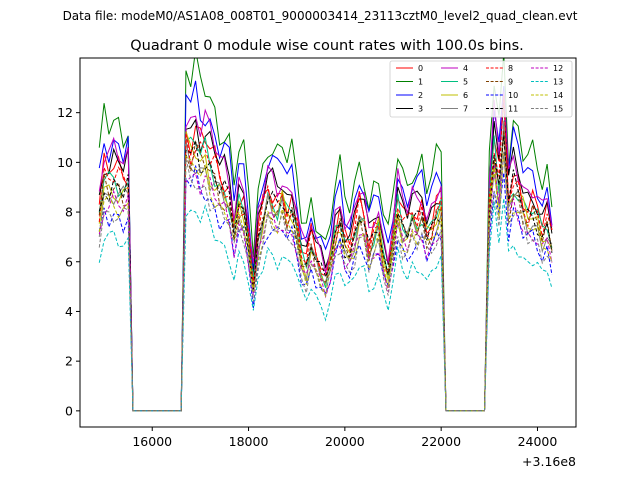 This screenshot has height=480, width=640. Describe the element at coordinates (465, 95) in the screenshot. I see `legend-label-6: 6` at that location.